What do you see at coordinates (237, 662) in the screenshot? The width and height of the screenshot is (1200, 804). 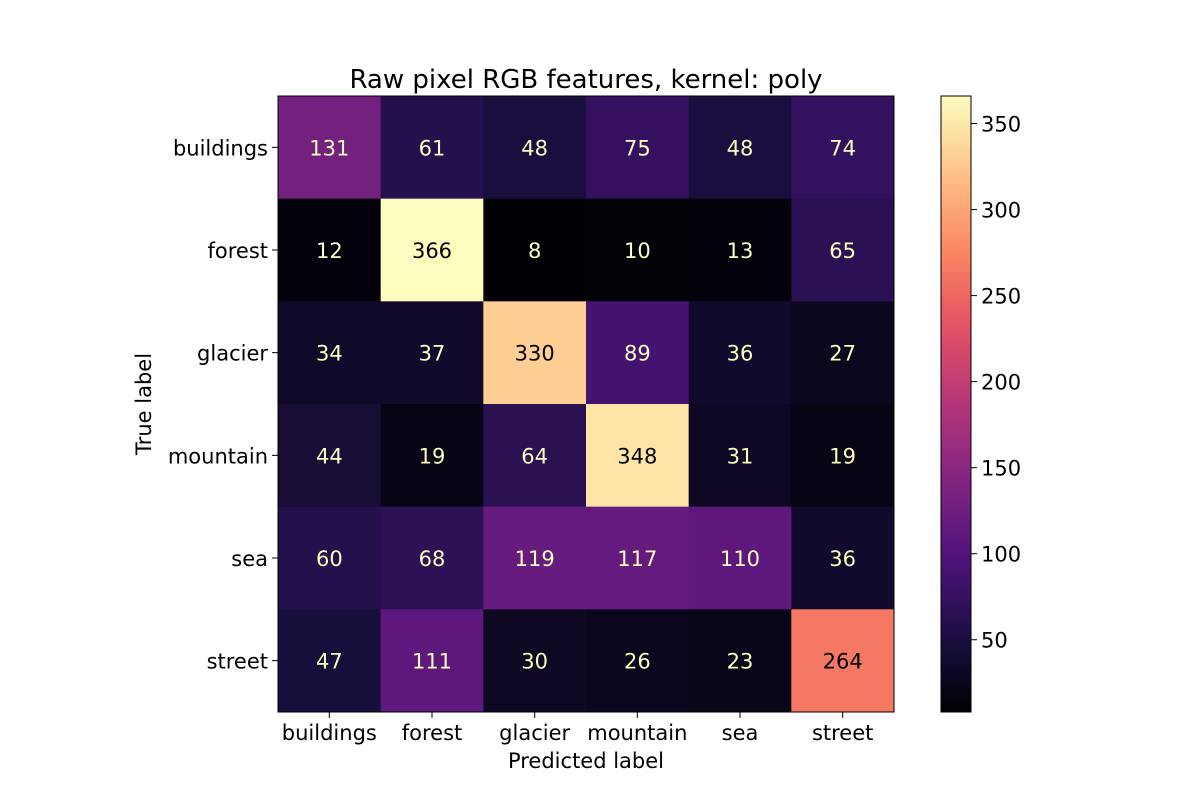 I see `y-tick-label: street` at bounding box center [237, 662].